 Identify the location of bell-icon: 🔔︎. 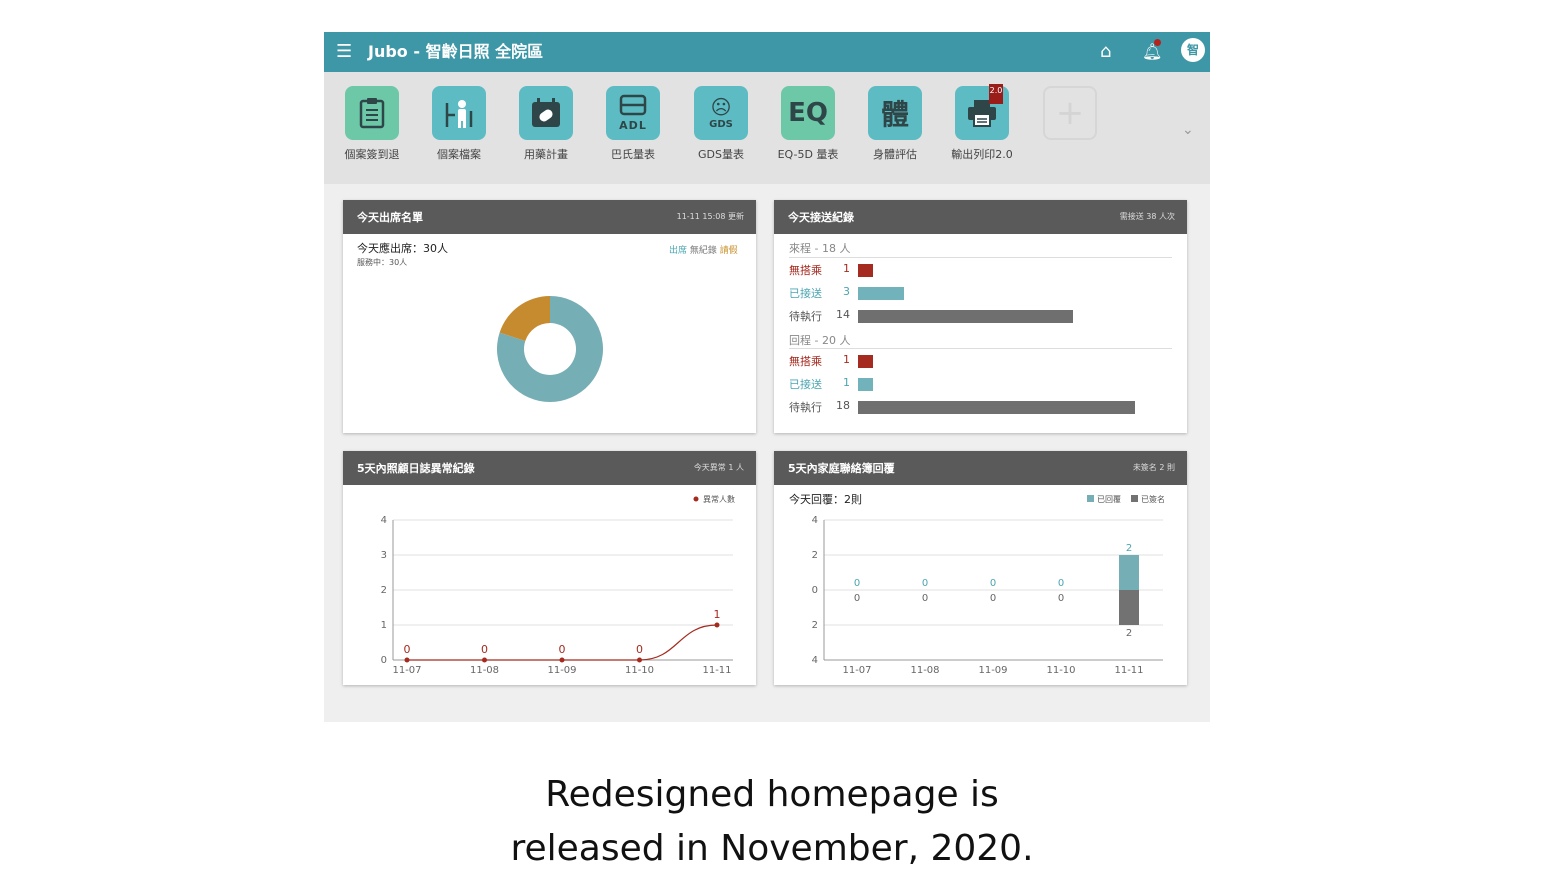
(1152, 51).